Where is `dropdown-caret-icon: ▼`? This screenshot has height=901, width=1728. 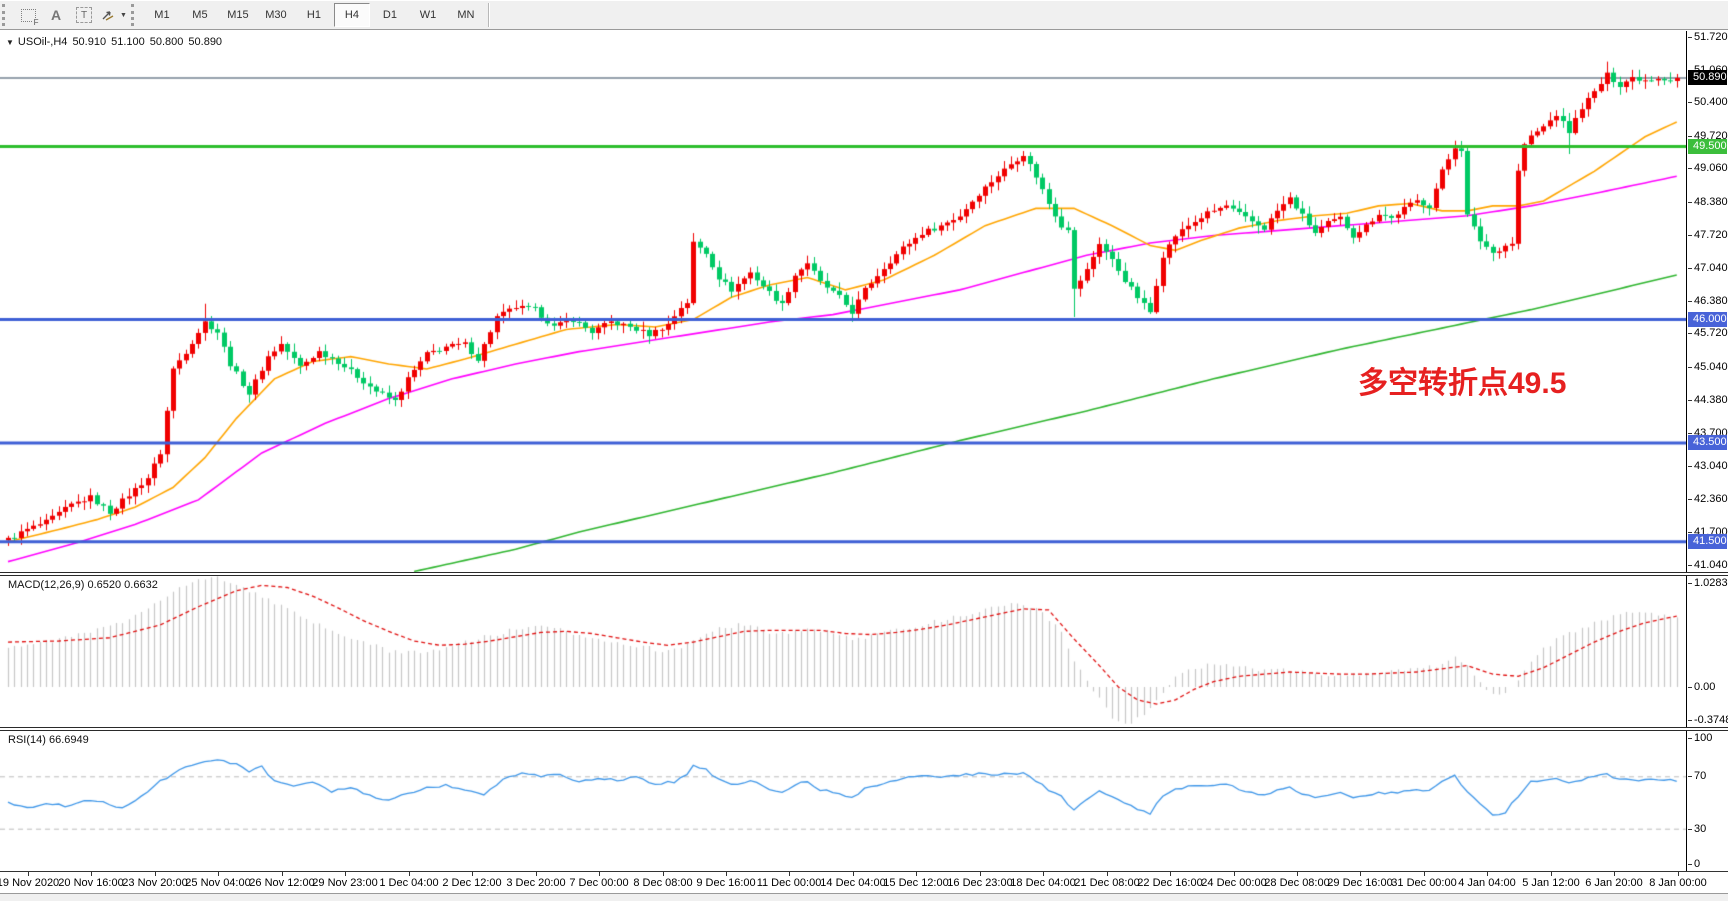
dropdown-caret-icon: ▼ is located at coordinates (123, 15).